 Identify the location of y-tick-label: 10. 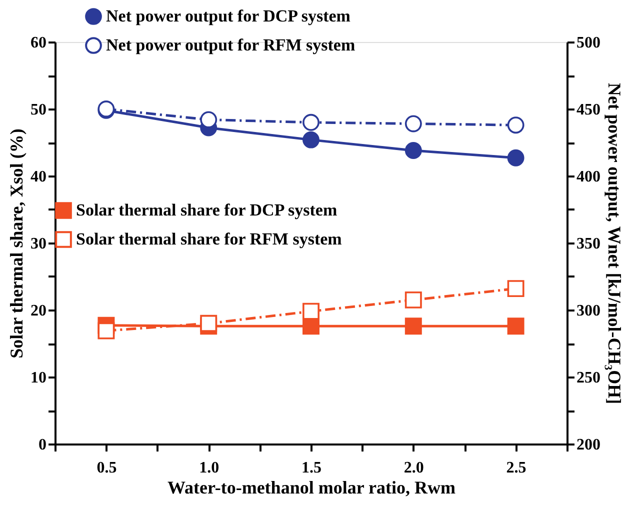
(38, 378).